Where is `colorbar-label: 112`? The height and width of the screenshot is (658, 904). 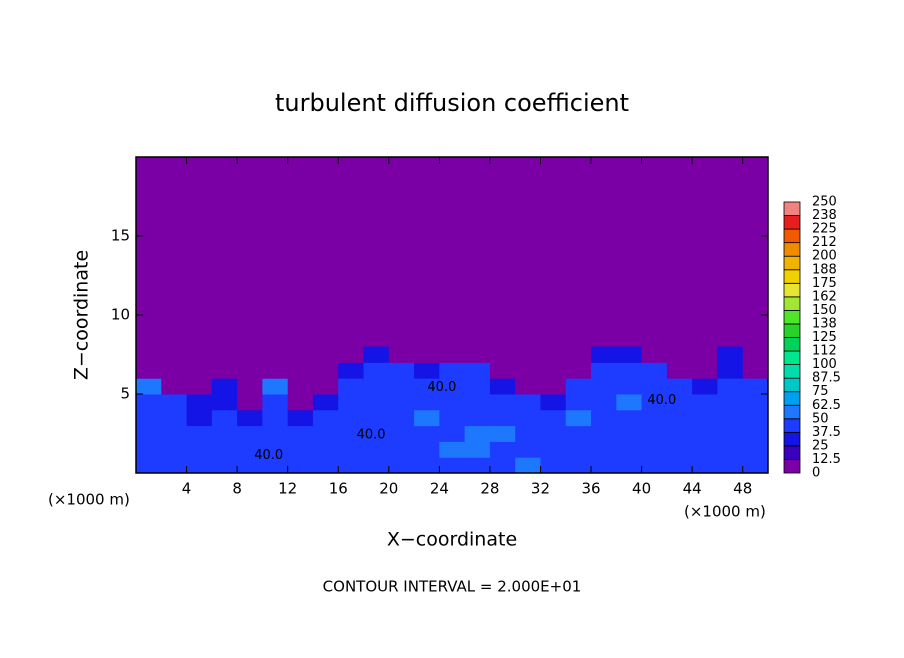
colorbar-label: 112 is located at coordinates (824, 351).